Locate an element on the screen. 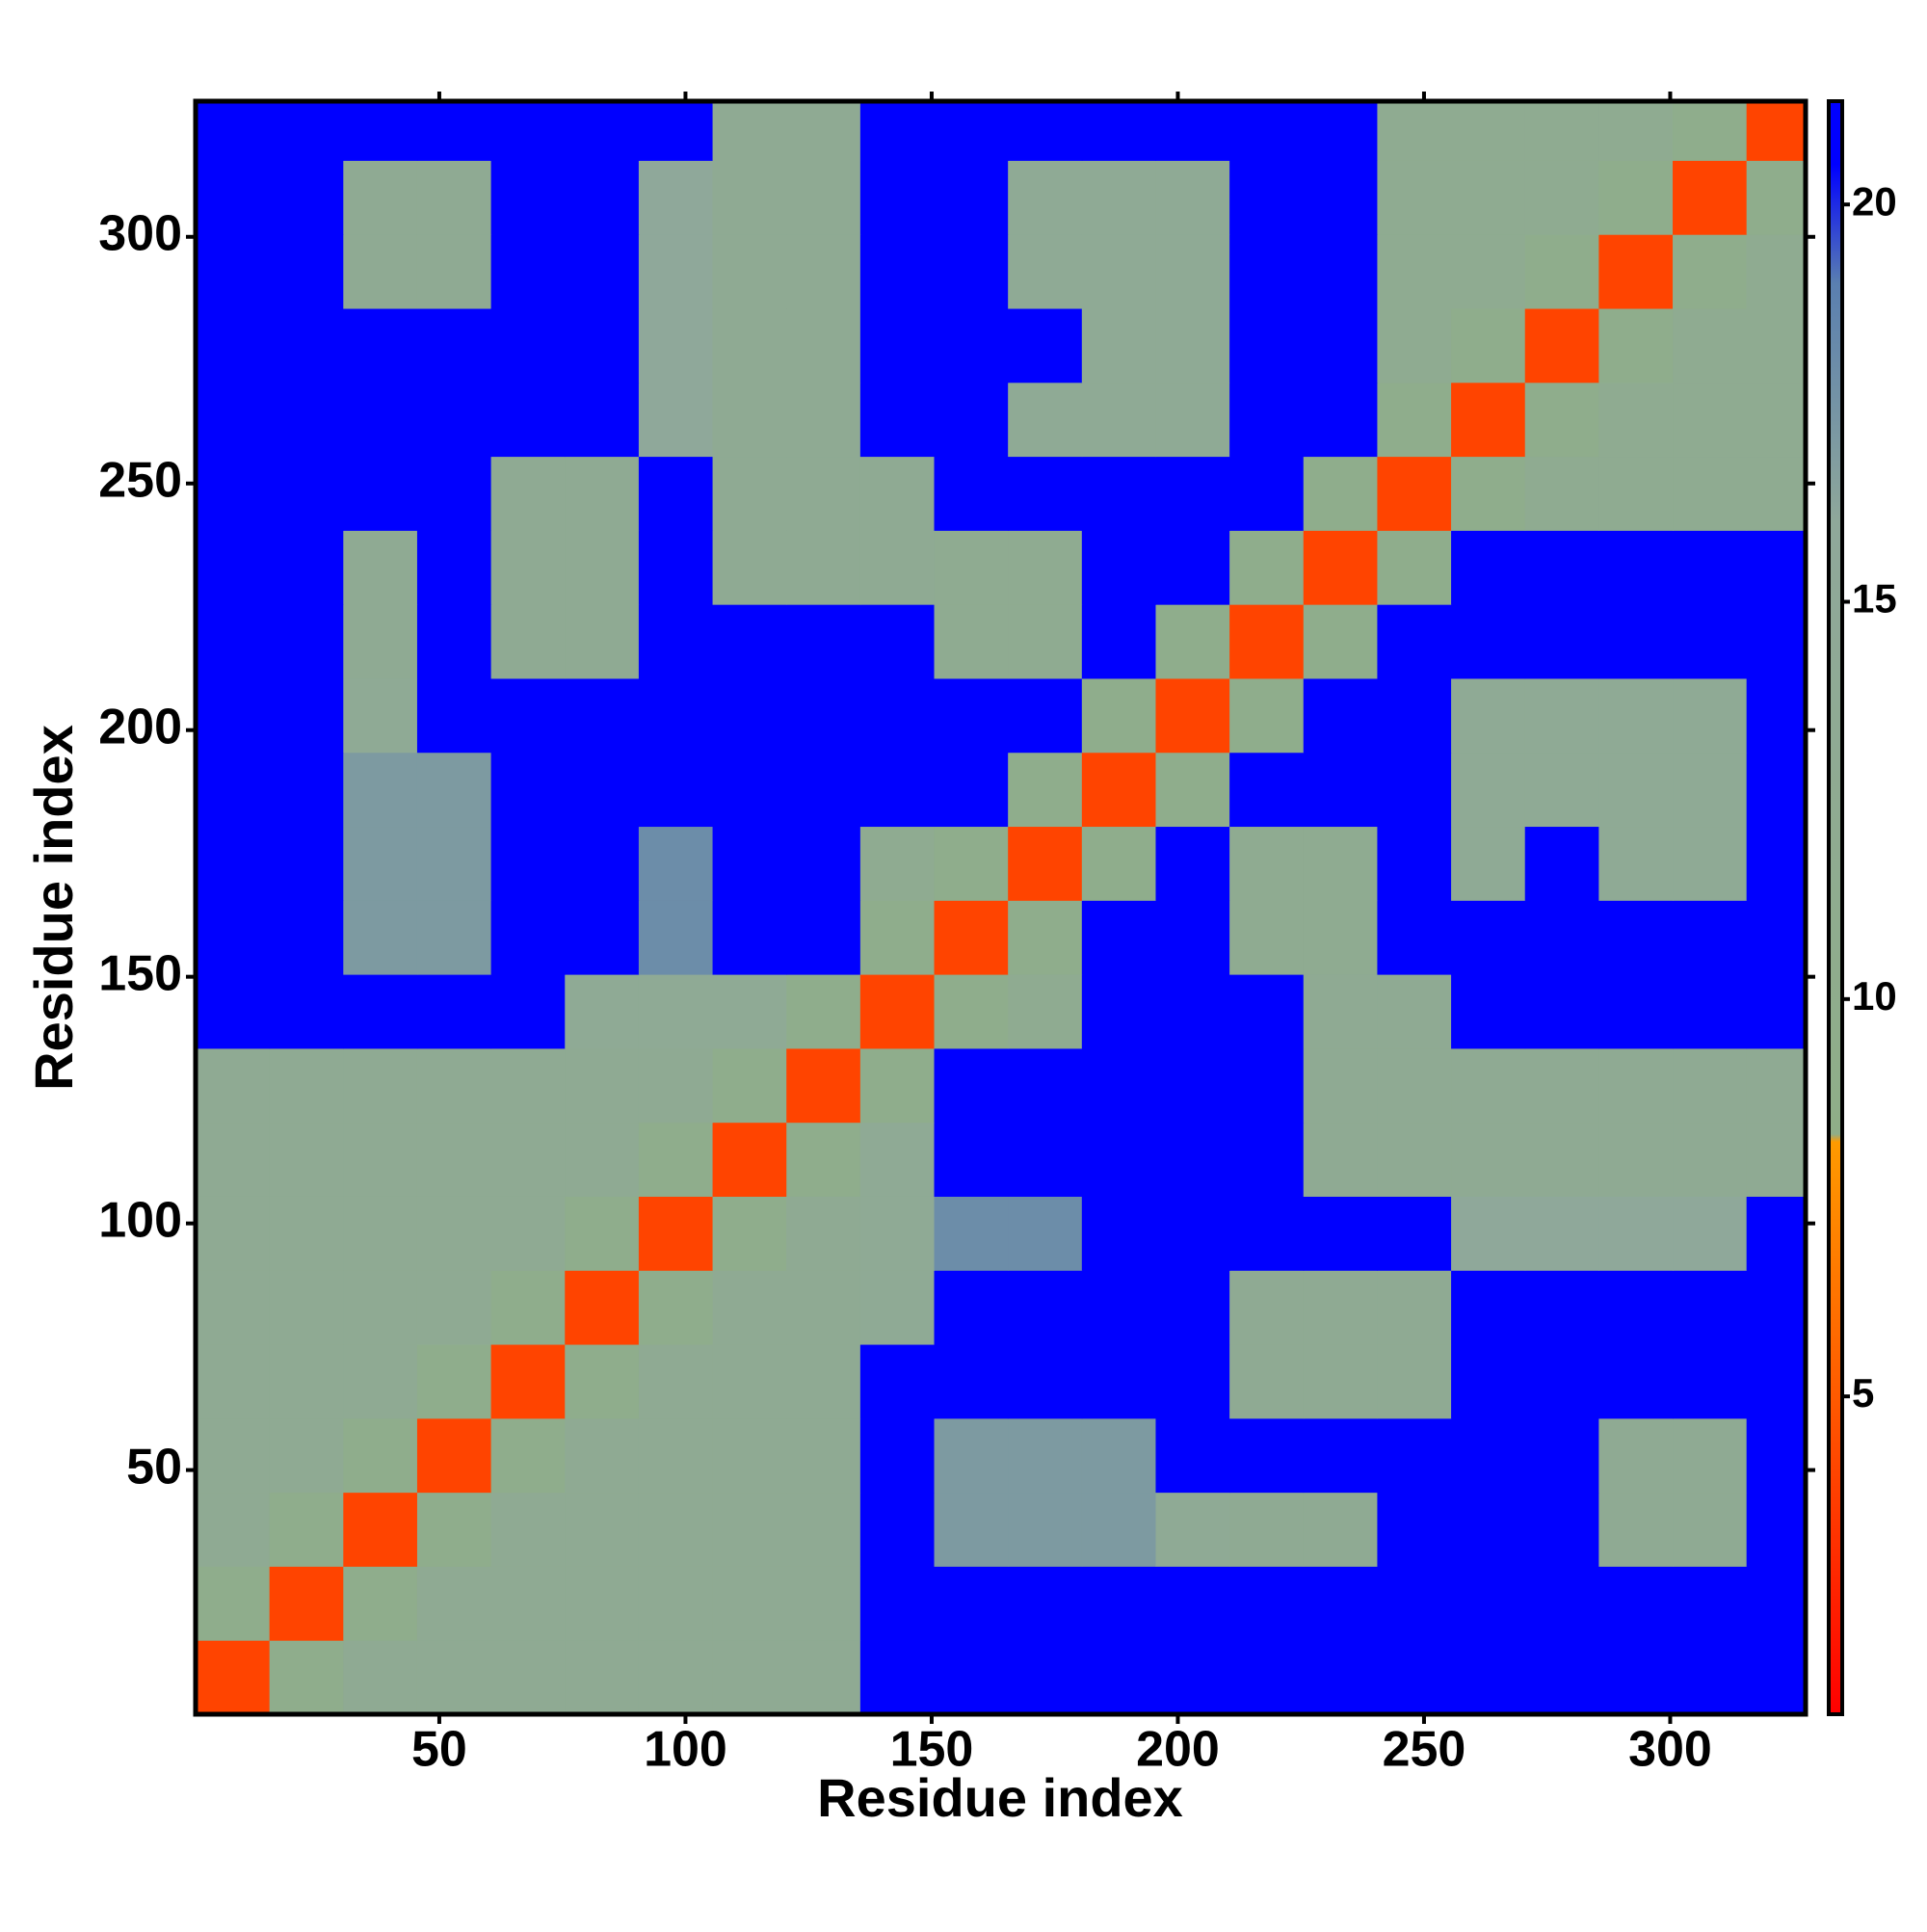 The image size is (1927, 1932). x-tick-label: 50 is located at coordinates (439, 1750).